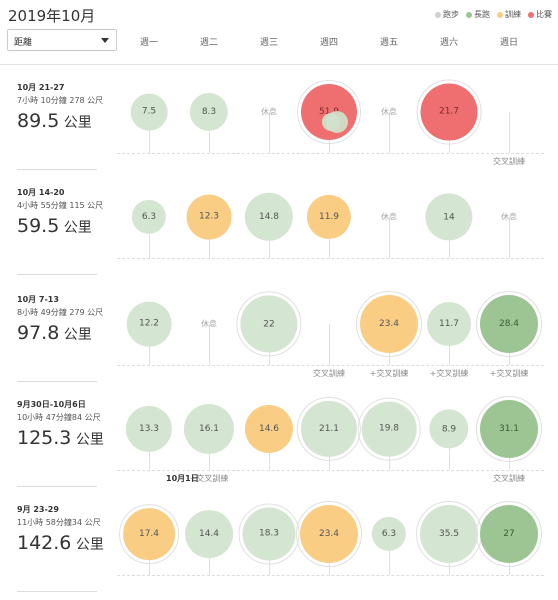 The height and width of the screenshot is (600, 558). I want to click on activity-distance: 22, so click(269, 323).